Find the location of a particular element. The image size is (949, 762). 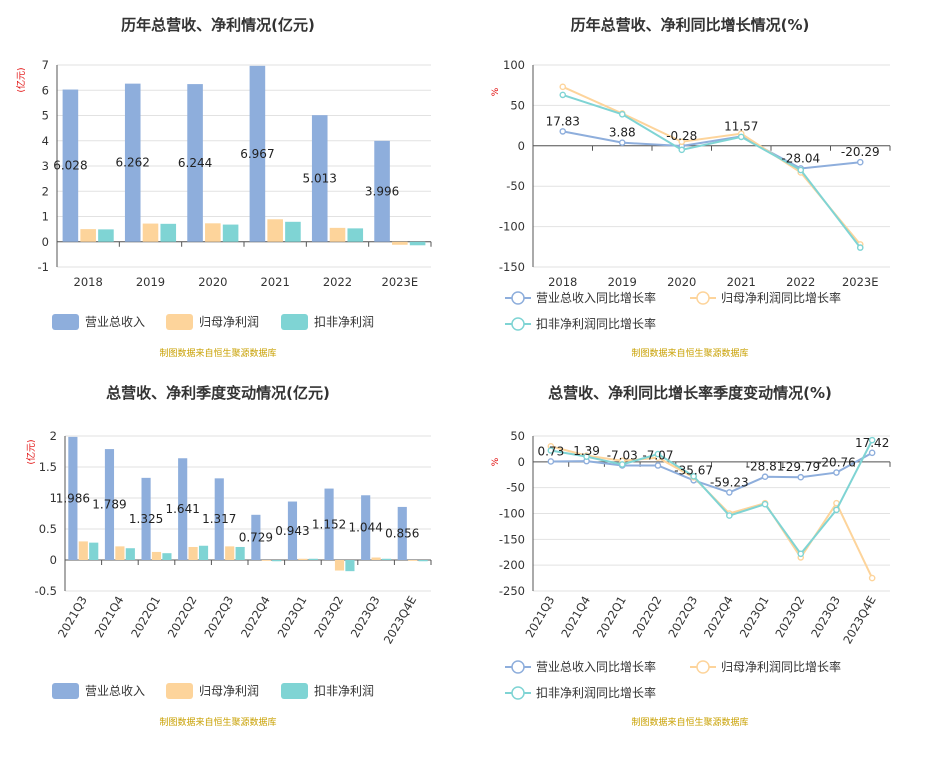

x-tick-label: 2023Q1 is located at coordinates (754, 617).